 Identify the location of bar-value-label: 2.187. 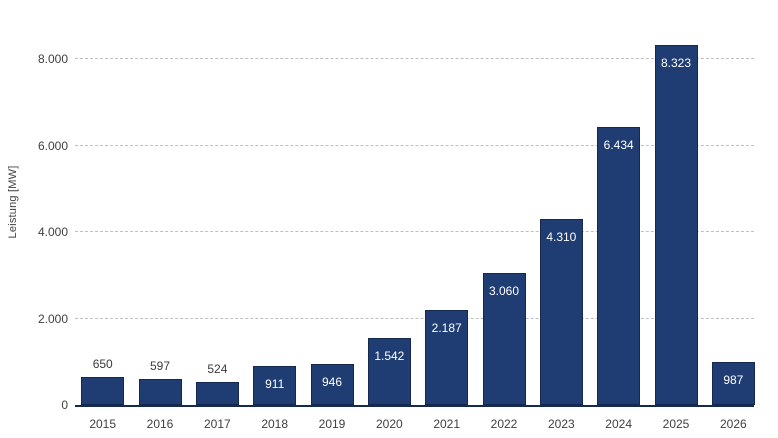
(446, 328).